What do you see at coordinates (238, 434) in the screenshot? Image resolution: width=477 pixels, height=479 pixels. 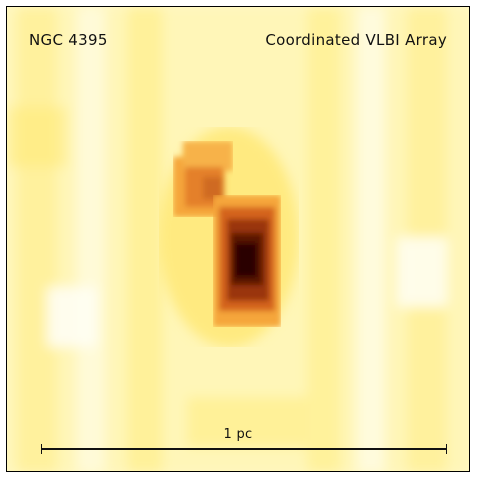 I see `scale-bar-label: 1 pc` at bounding box center [238, 434].